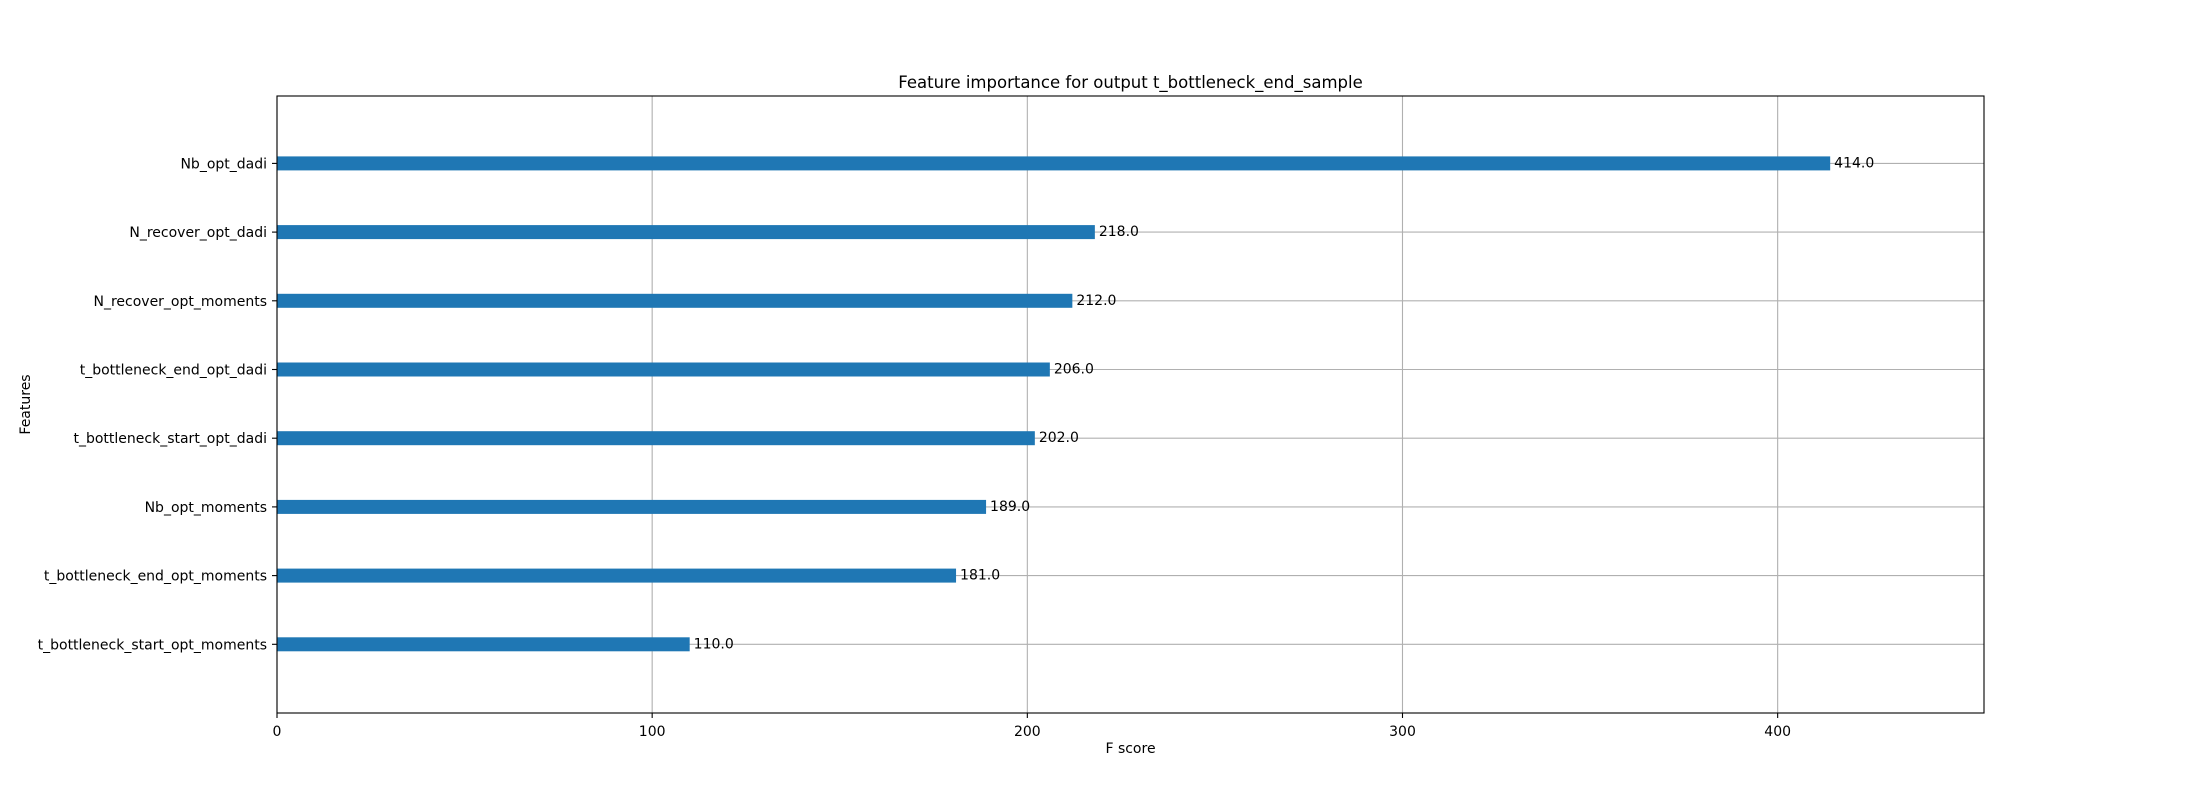 This screenshot has width=2200, height=800. I want to click on x-tick-label: 100, so click(652, 732).